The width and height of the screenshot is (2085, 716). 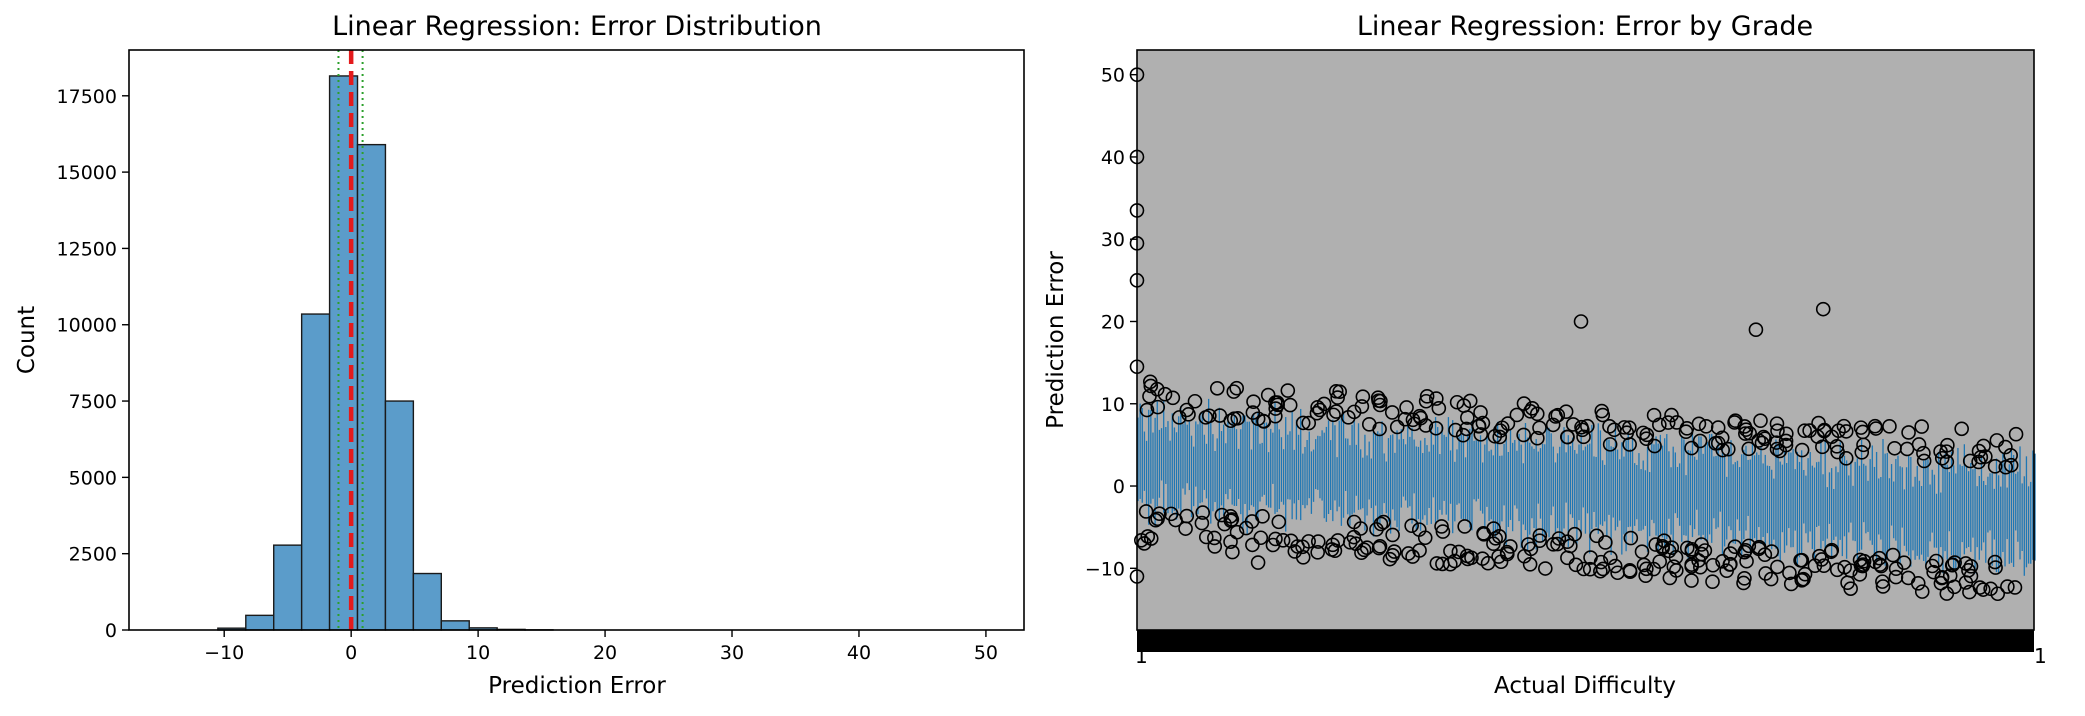 What do you see at coordinates (1113, 405) in the screenshot?
I see `boxplot-y-tick-label: 10` at bounding box center [1113, 405].